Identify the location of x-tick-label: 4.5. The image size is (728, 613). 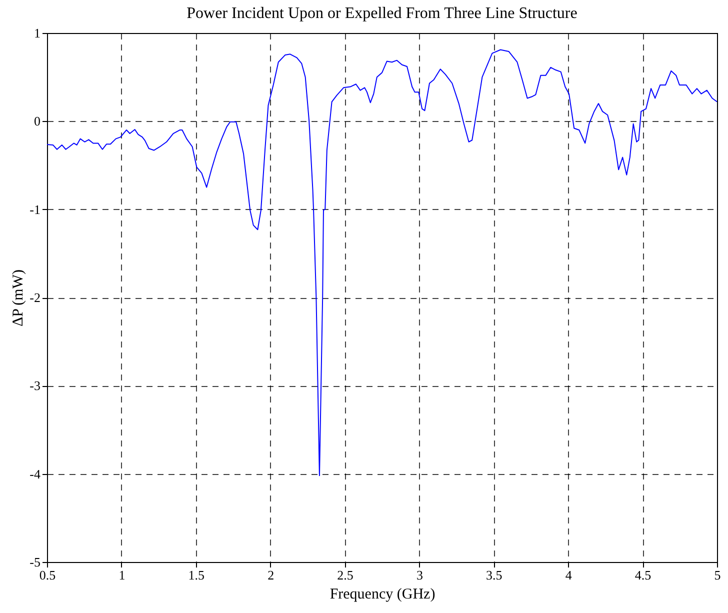
(643, 575).